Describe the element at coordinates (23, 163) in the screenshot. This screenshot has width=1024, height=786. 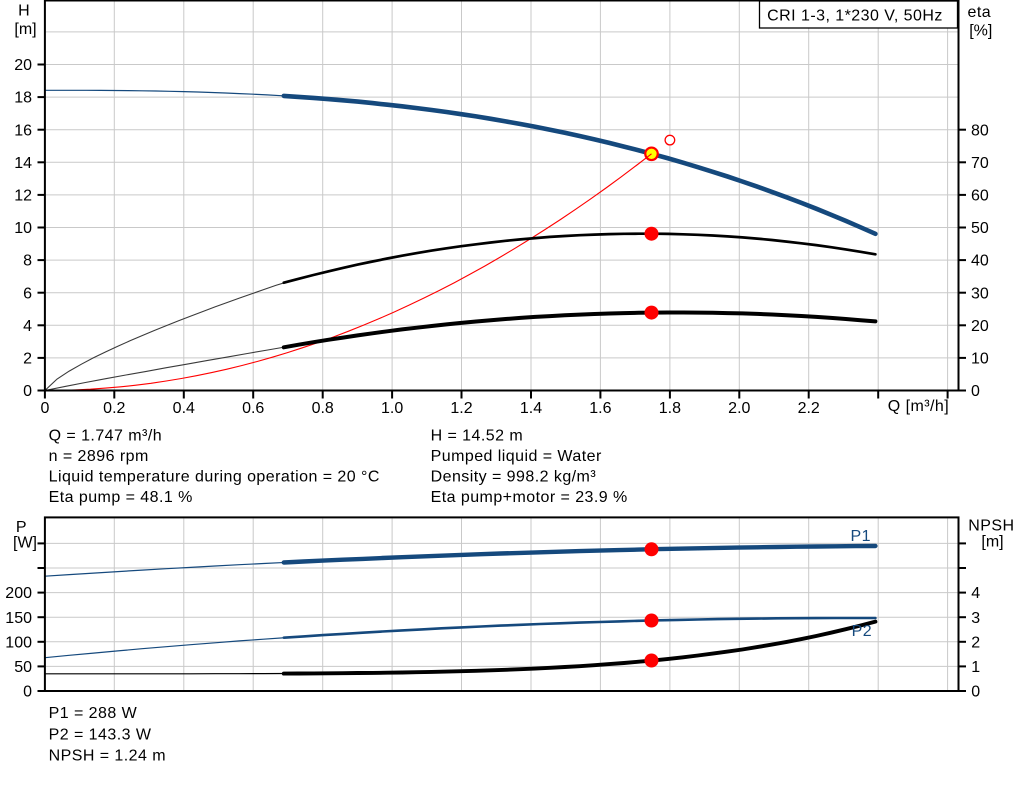
I see `svg-text: 14` at that location.